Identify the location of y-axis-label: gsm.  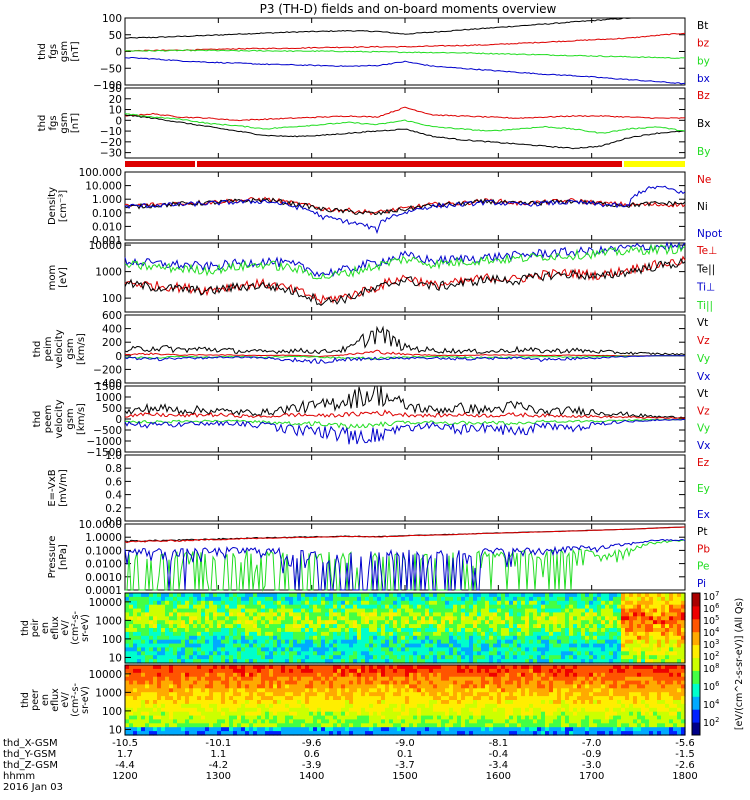
(70, 418).